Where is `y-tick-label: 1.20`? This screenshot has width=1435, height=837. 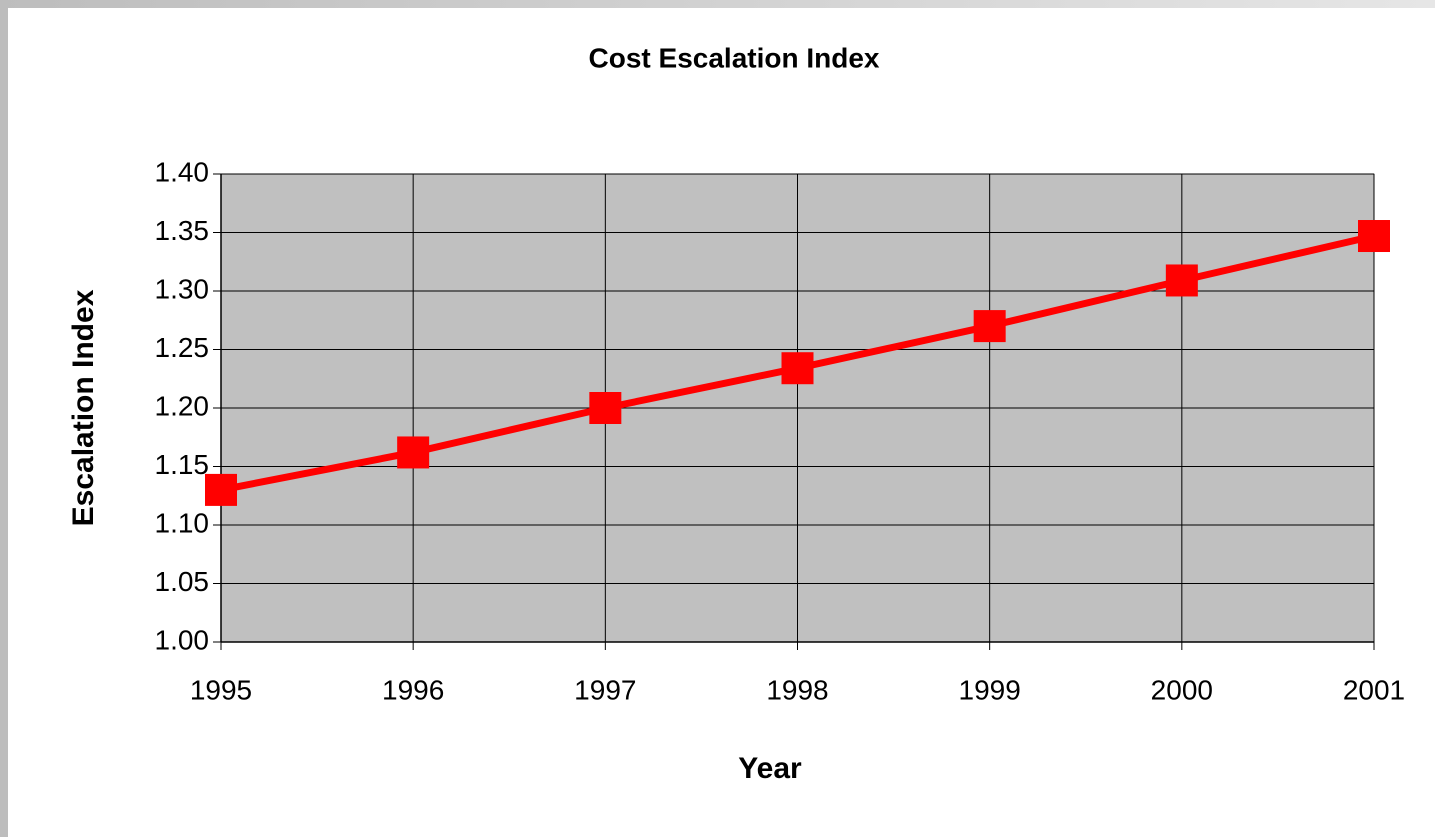
y-tick-label: 1.20 is located at coordinates (182, 405).